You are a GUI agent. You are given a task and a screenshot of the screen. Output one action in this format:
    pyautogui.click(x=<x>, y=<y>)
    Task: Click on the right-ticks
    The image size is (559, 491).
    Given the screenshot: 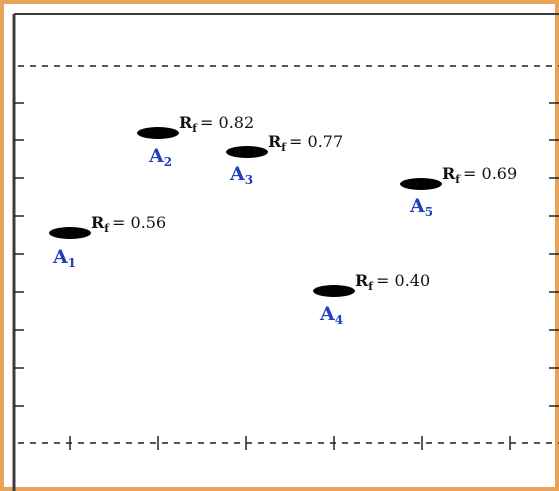 What is the action you would take?
    pyautogui.click(x=554, y=254)
    